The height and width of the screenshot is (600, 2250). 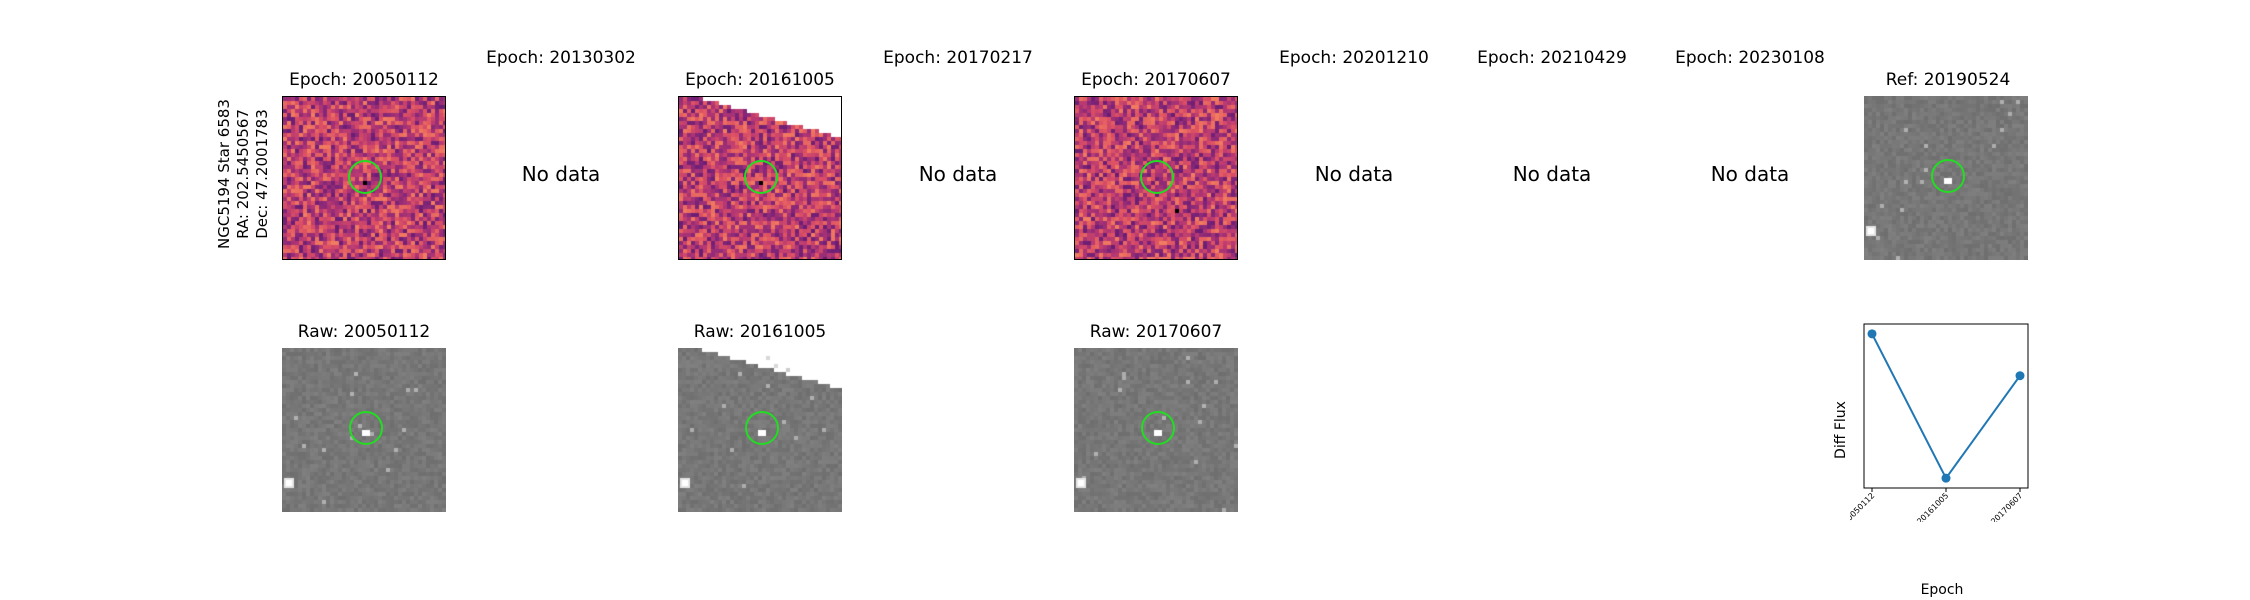 What do you see at coordinates (1841, 430) in the screenshot?
I see `chart-ylabel-text: Diff Flux` at bounding box center [1841, 430].